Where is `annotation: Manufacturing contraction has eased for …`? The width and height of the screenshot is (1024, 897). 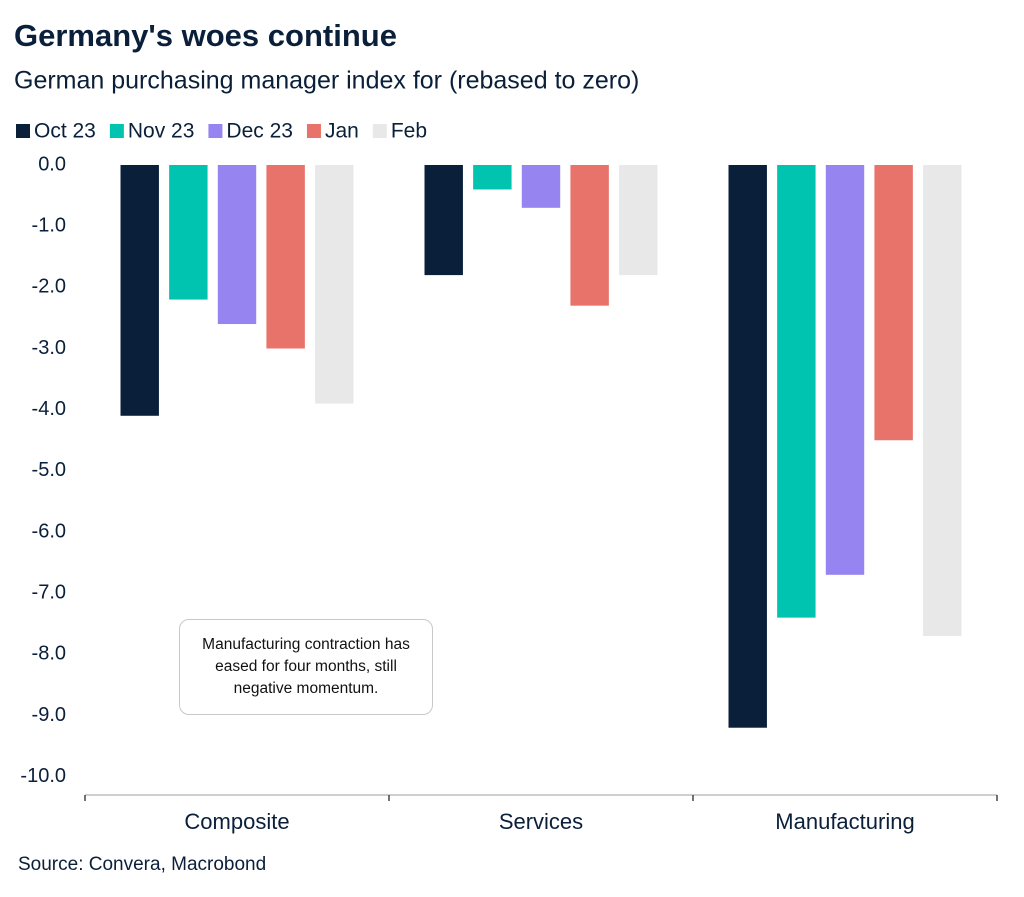 annotation: Manufacturing contraction has eased for … is located at coordinates (306, 667).